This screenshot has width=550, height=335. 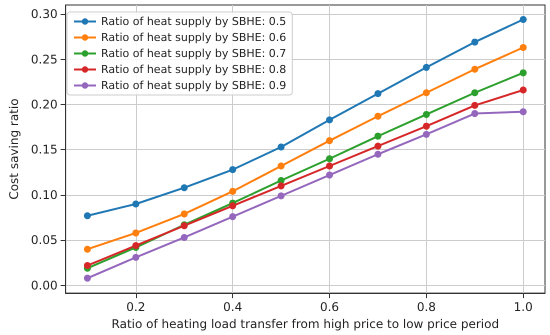 What do you see at coordinates (193, 53) in the screenshot?
I see `legend-label: Ratio of heat supply by SBHE: 0.7` at bounding box center [193, 53].